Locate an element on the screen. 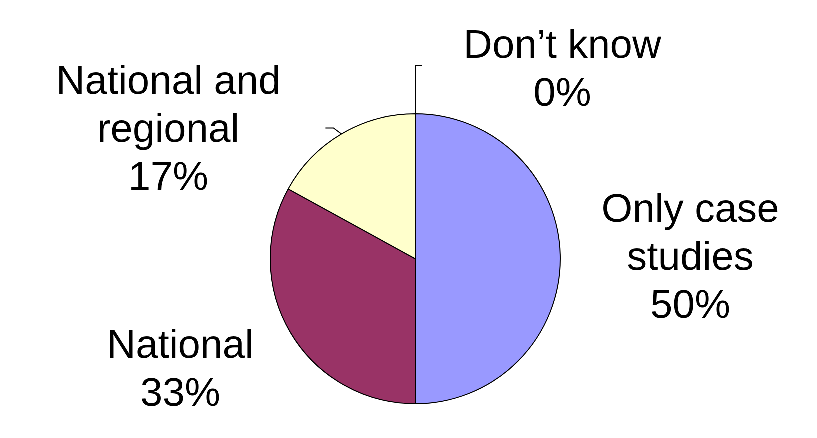 Image resolution: width=817 pixels, height=438 pixels. slice-label: Only case studies is located at coordinates (691, 233).